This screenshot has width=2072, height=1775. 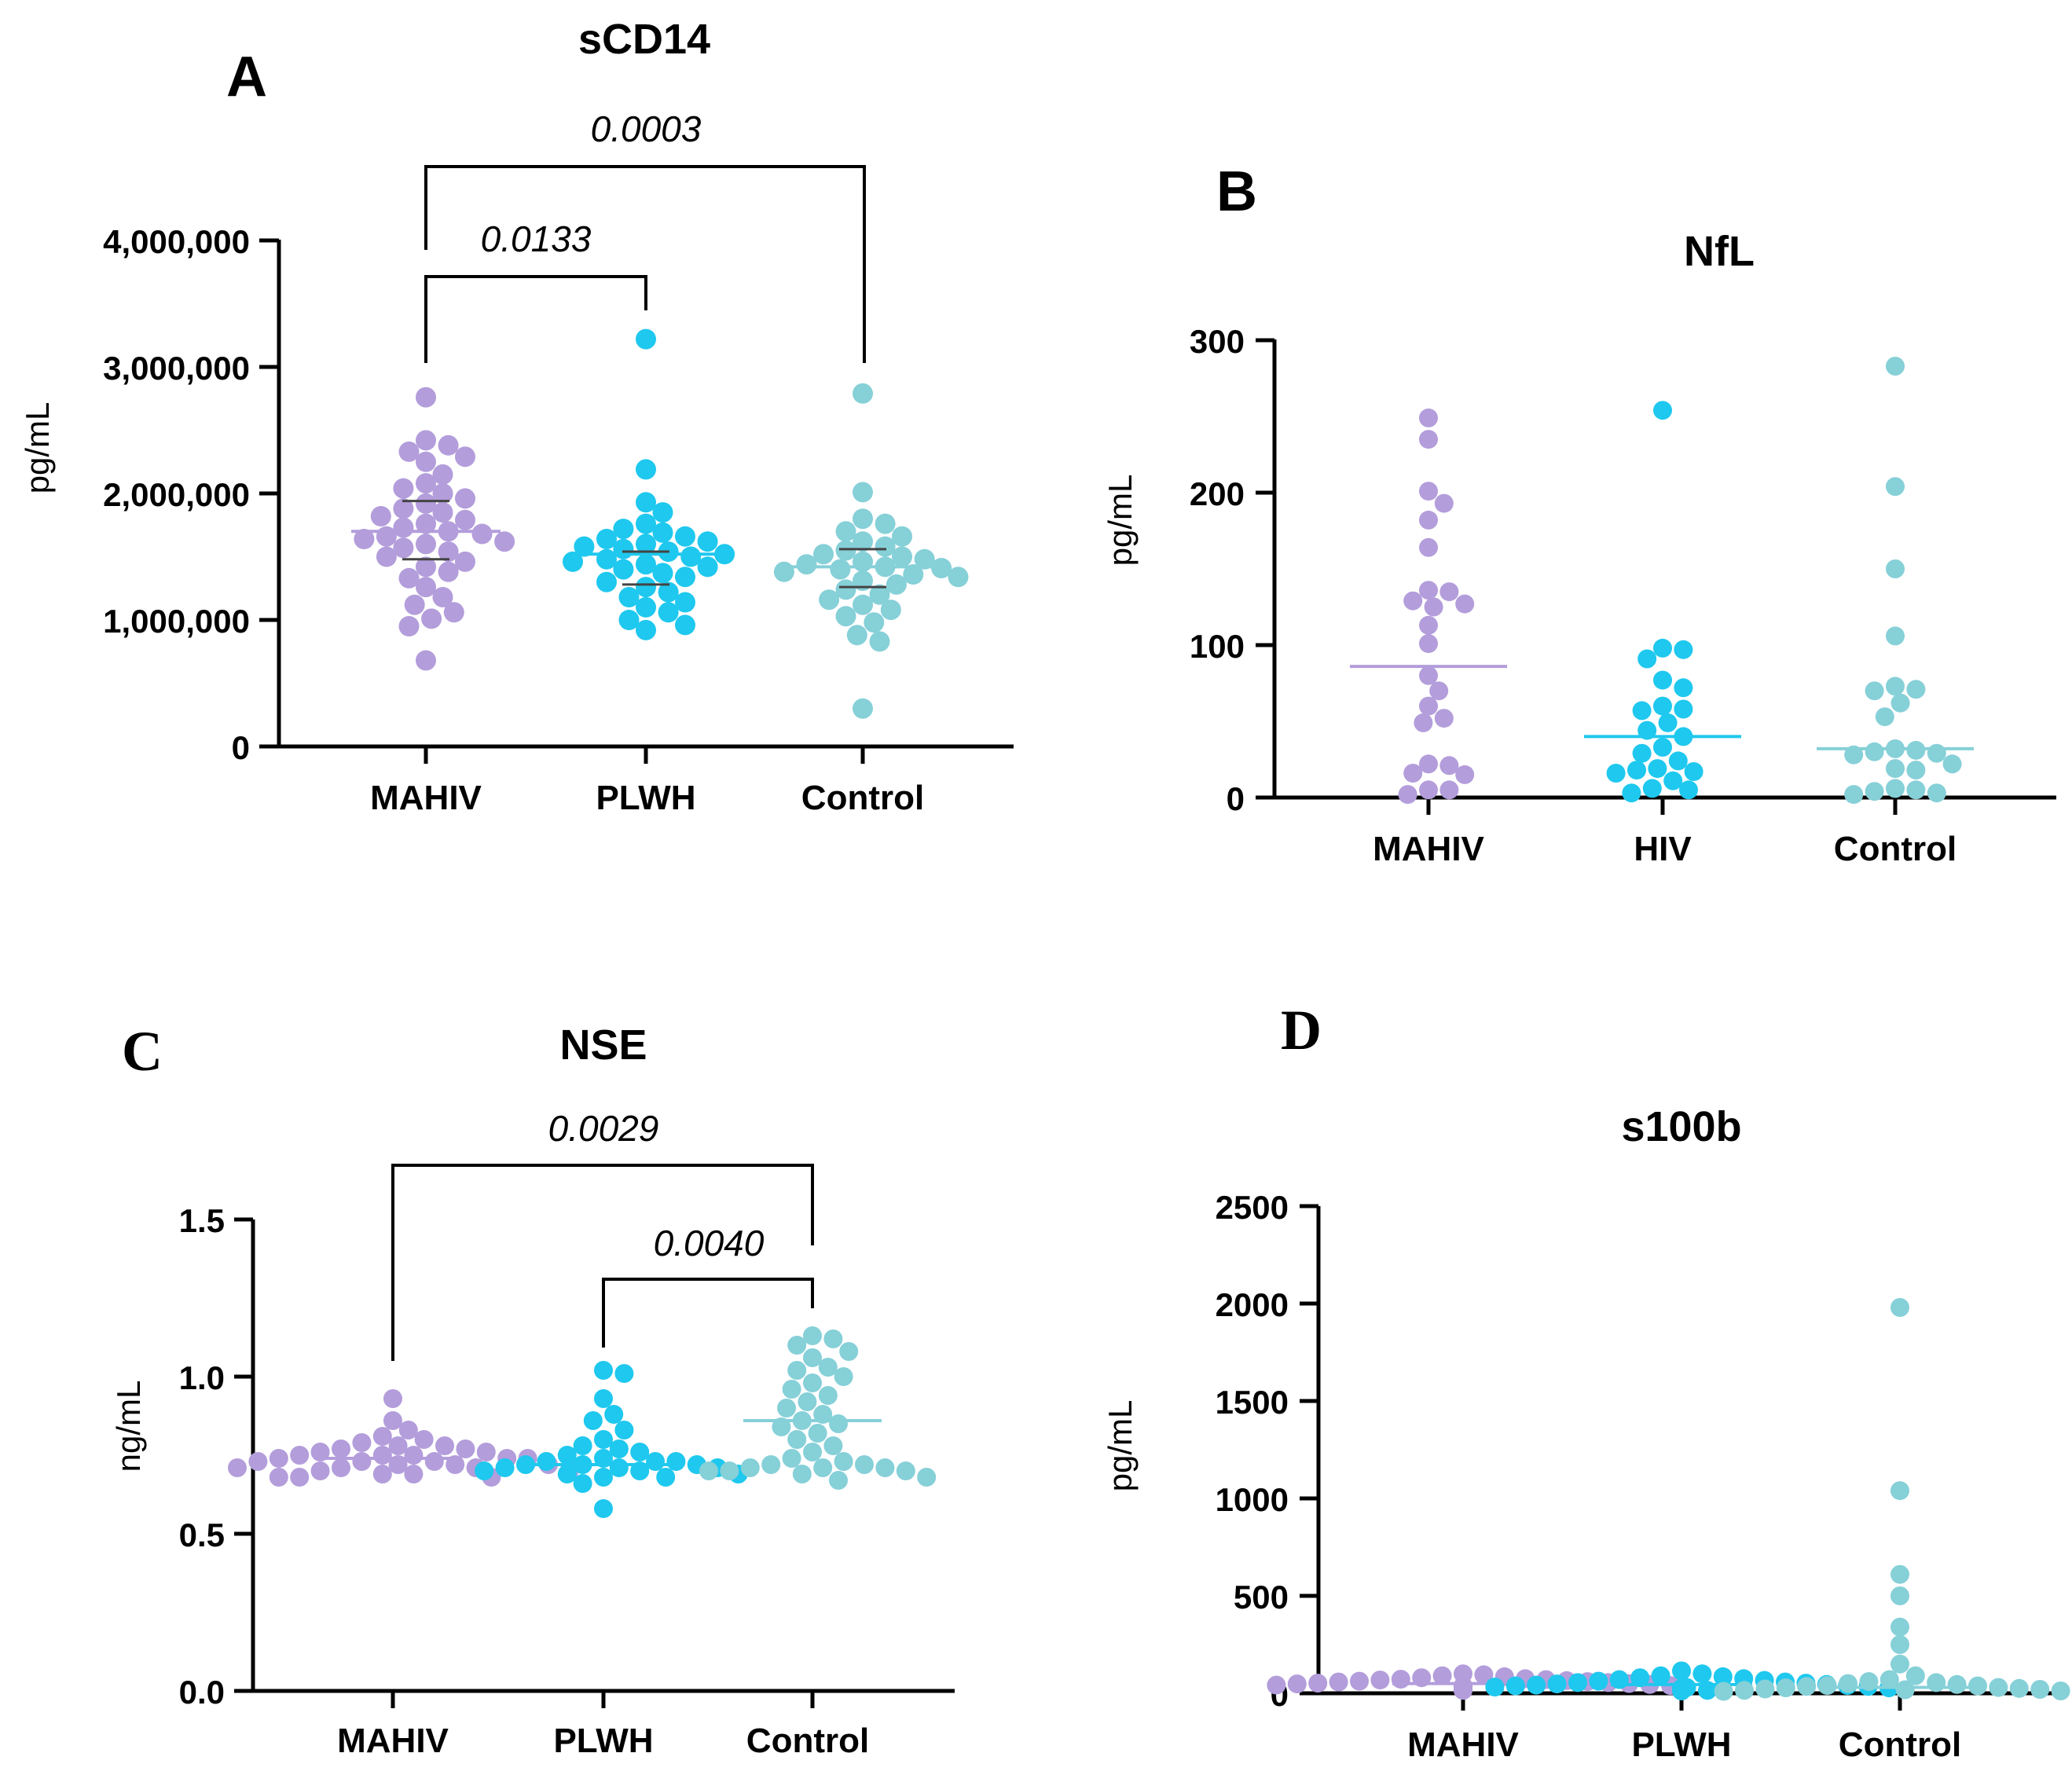 What do you see at coordinates (603, 1128) in the screenshot?
I see `p-value-label: 0.0029` at bounding box center [603, 1128].